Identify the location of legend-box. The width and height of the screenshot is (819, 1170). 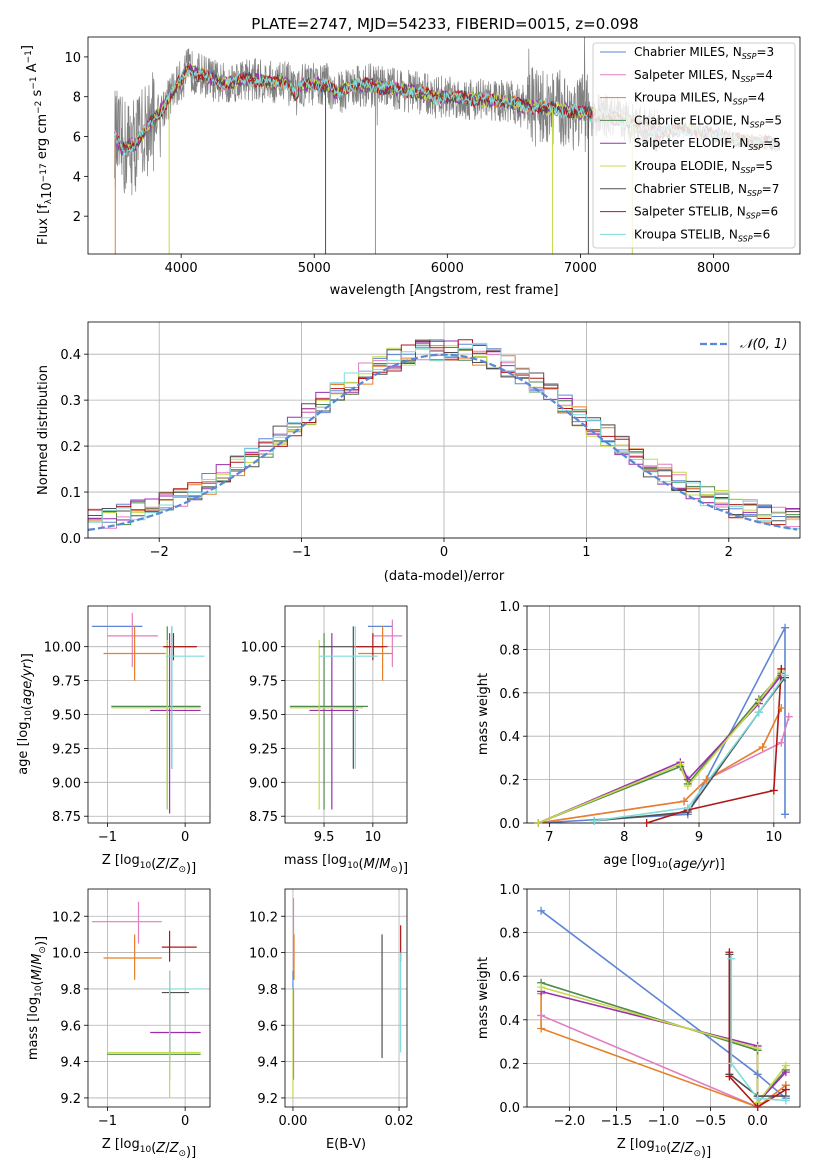
(694, 145).